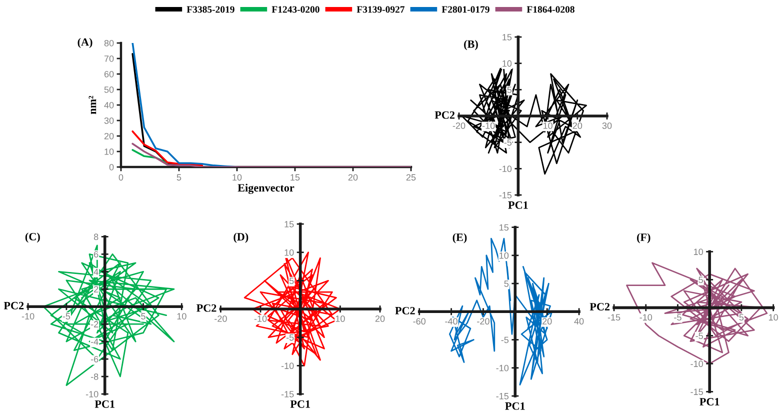 The width and height of the screenshot is (779, 414). Describe the element at coordinates (94, 359) in the screenshot. I see `y-tick-label: -6` at that location.